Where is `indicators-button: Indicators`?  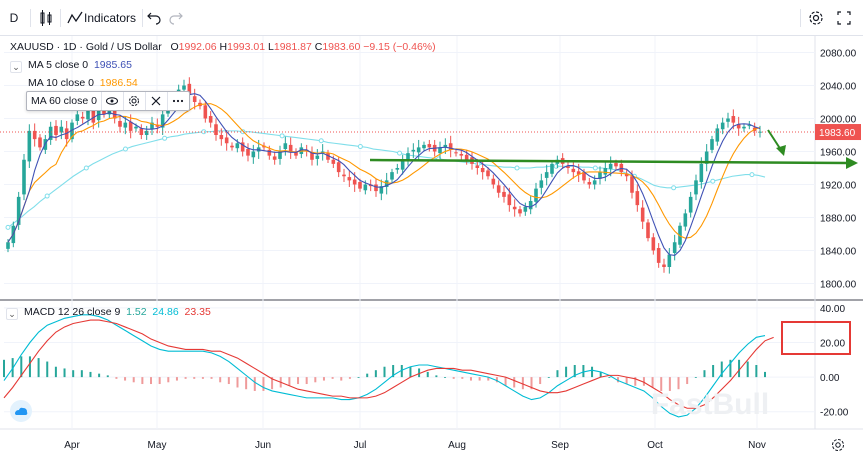 indicators-button: Indicators is located at coordinates (102, 18).